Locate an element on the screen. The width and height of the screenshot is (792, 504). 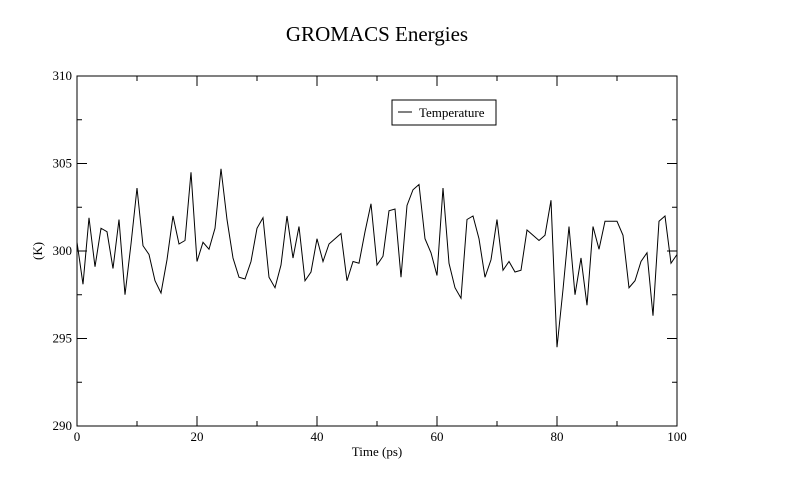
x-tick-label: 40 is located at coordinates (317, 436).